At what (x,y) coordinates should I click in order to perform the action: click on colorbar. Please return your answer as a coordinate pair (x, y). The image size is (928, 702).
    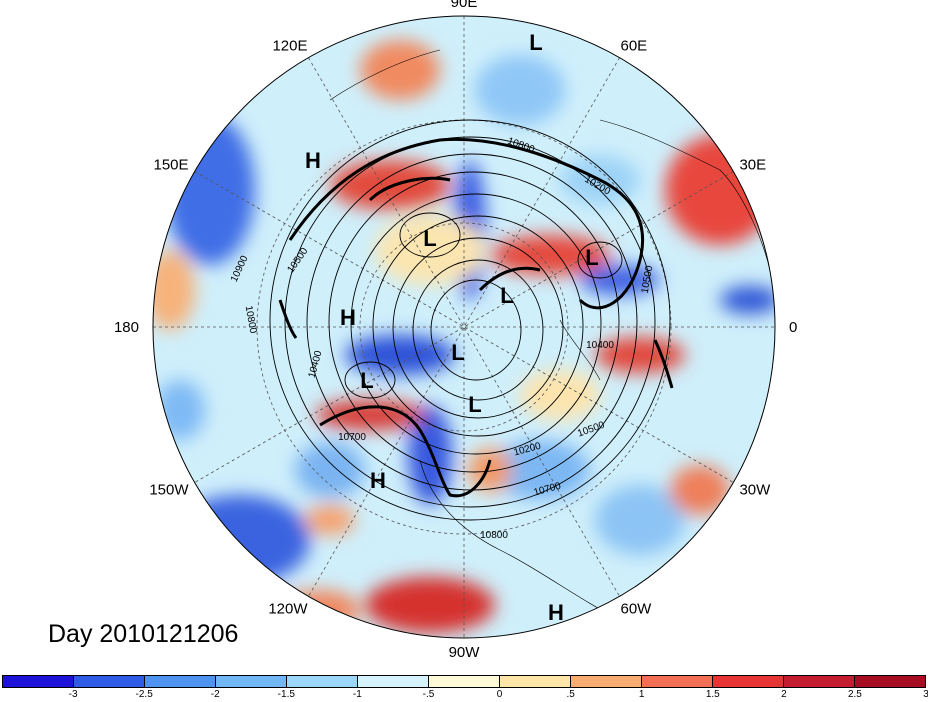
    Looking at the image, I should click on (464, 681).